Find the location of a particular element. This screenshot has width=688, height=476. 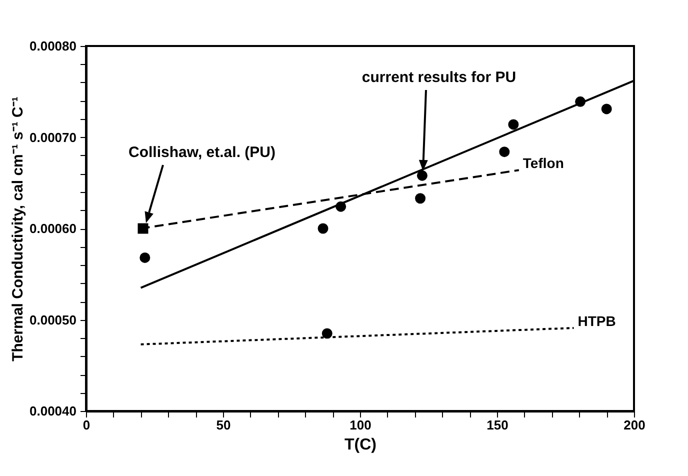

x-tick-label: 0 is located at coordinates (86, 425).